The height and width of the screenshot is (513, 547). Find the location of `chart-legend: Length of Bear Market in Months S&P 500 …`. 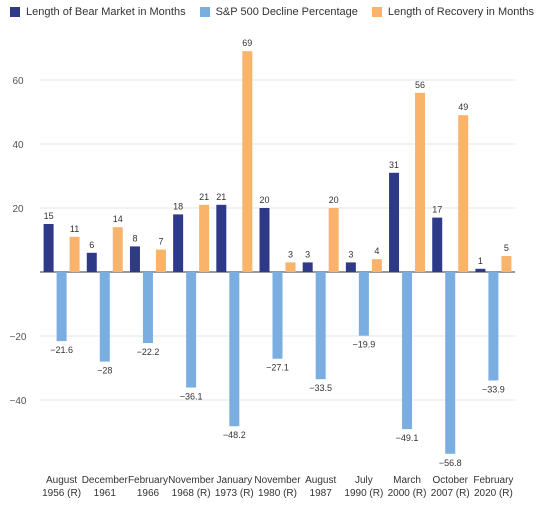

chart-legend: Length of Bear Market in Months S&P 500 … is located at coordinates (272, 12).